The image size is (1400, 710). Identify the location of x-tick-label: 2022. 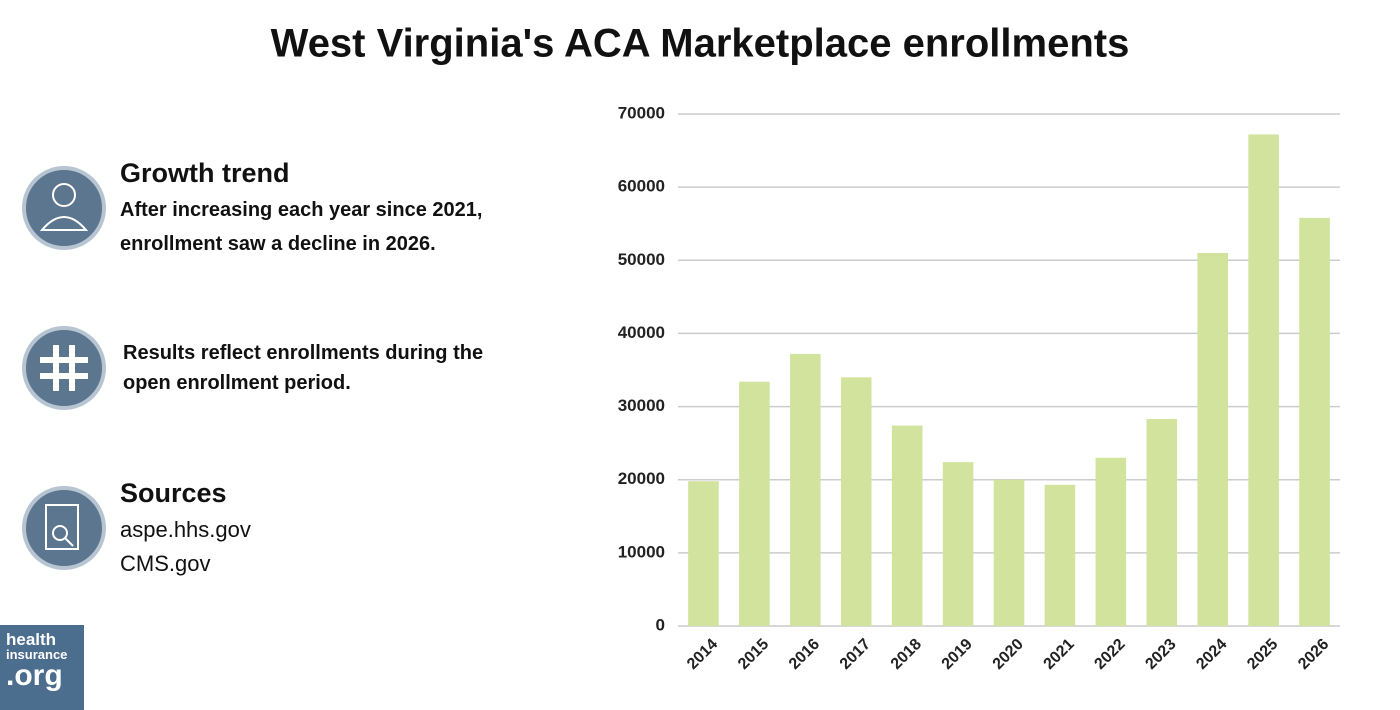
(1109, 654).